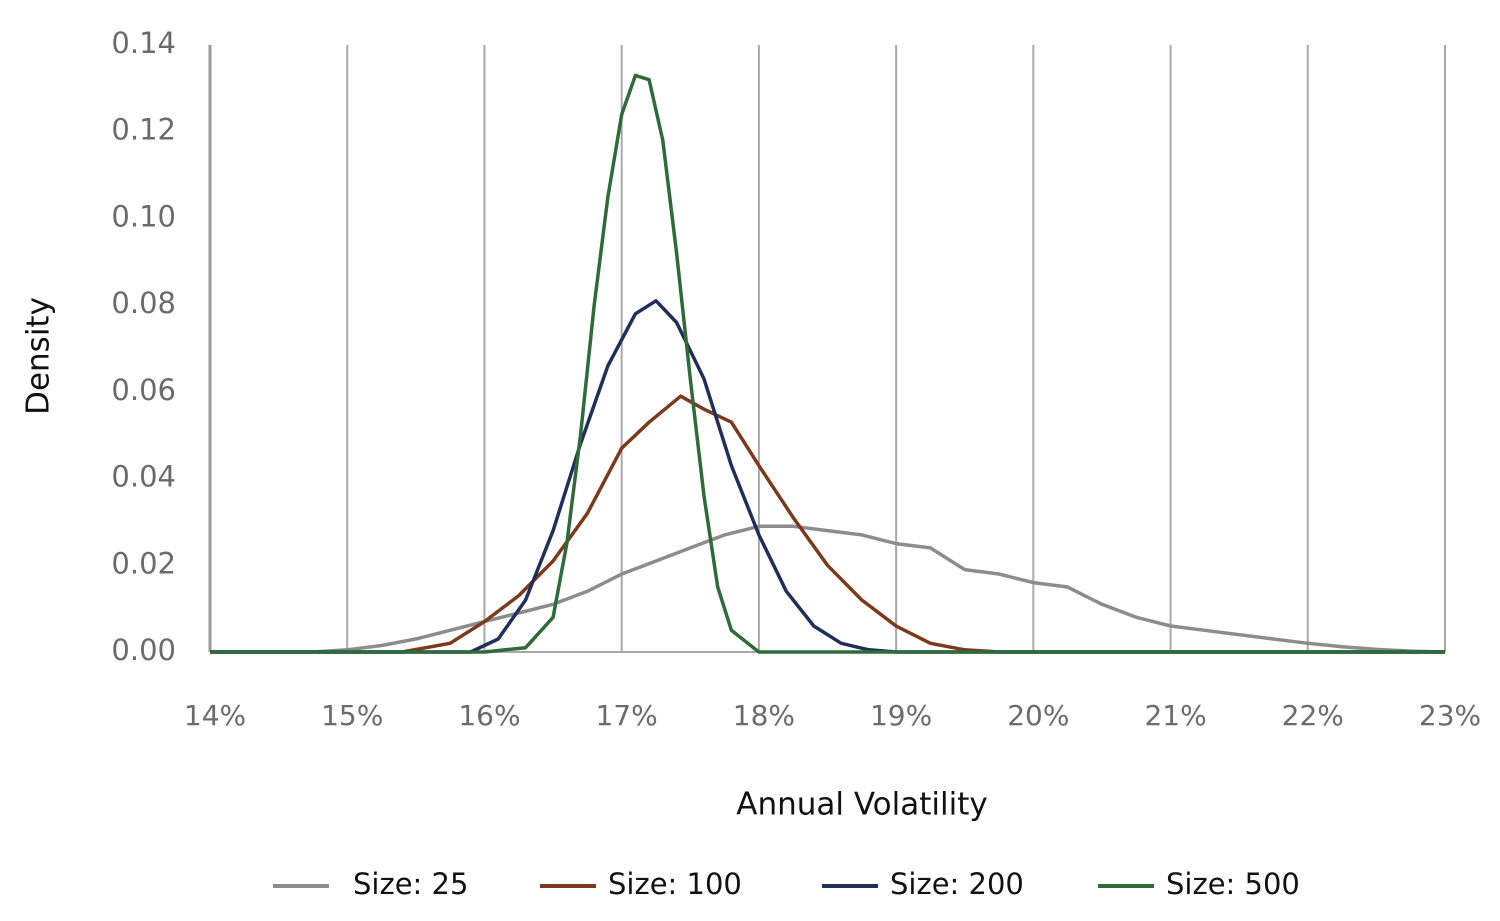 Image resolution: width=1500 pixels, height=921 pixels. I want to click on y-tick-label: 0.08, so click(143, 303).